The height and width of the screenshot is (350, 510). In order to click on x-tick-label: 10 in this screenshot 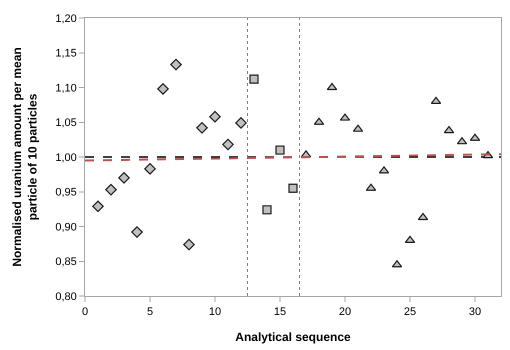, I will do `click(215, 312)`.